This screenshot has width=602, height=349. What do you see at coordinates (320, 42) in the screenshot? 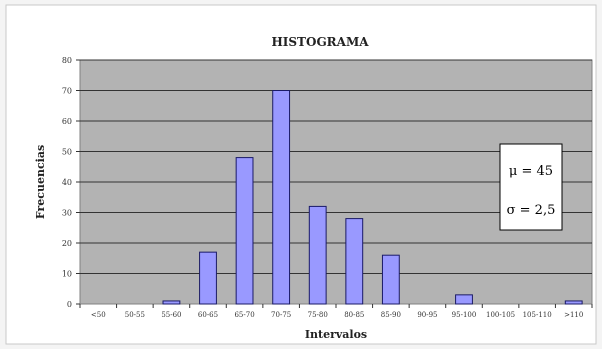
I see `chart-title: HISTOGRAMA` at bounding box center [320, 42].